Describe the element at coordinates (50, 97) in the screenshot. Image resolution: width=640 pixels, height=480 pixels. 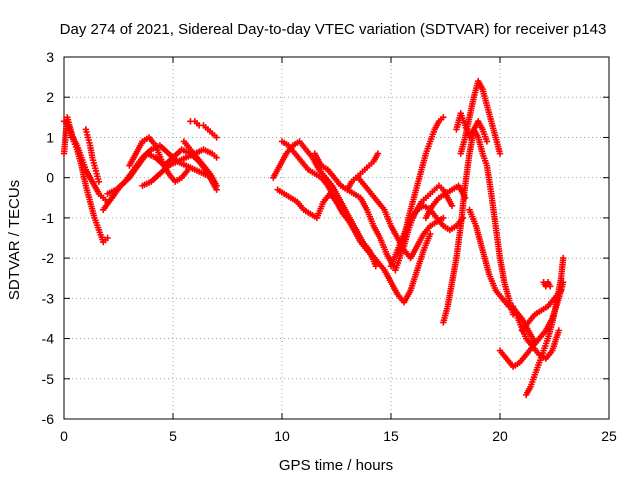
I see `y-tick-label: 2` at that location.